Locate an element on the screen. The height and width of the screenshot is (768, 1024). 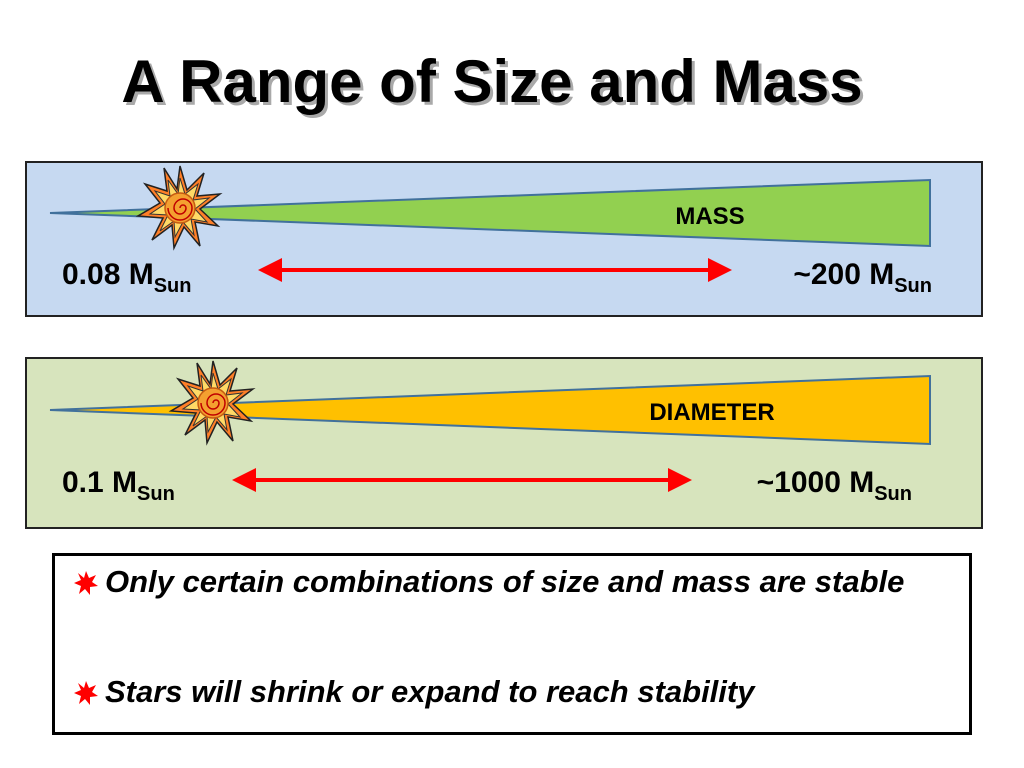
mass-label: MASS is located at coordinates (709, 216).